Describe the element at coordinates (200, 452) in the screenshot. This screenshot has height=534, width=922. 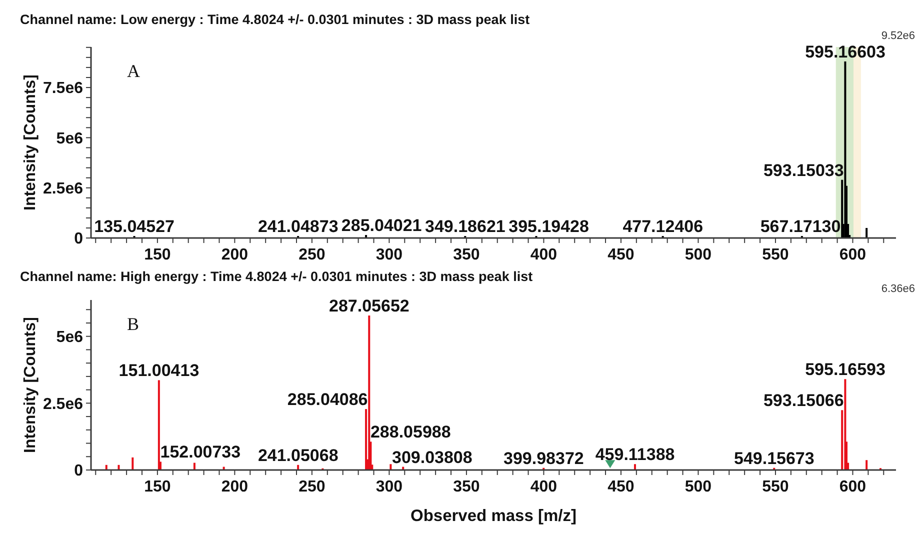
I see `annotation: 152.00733` at that location.